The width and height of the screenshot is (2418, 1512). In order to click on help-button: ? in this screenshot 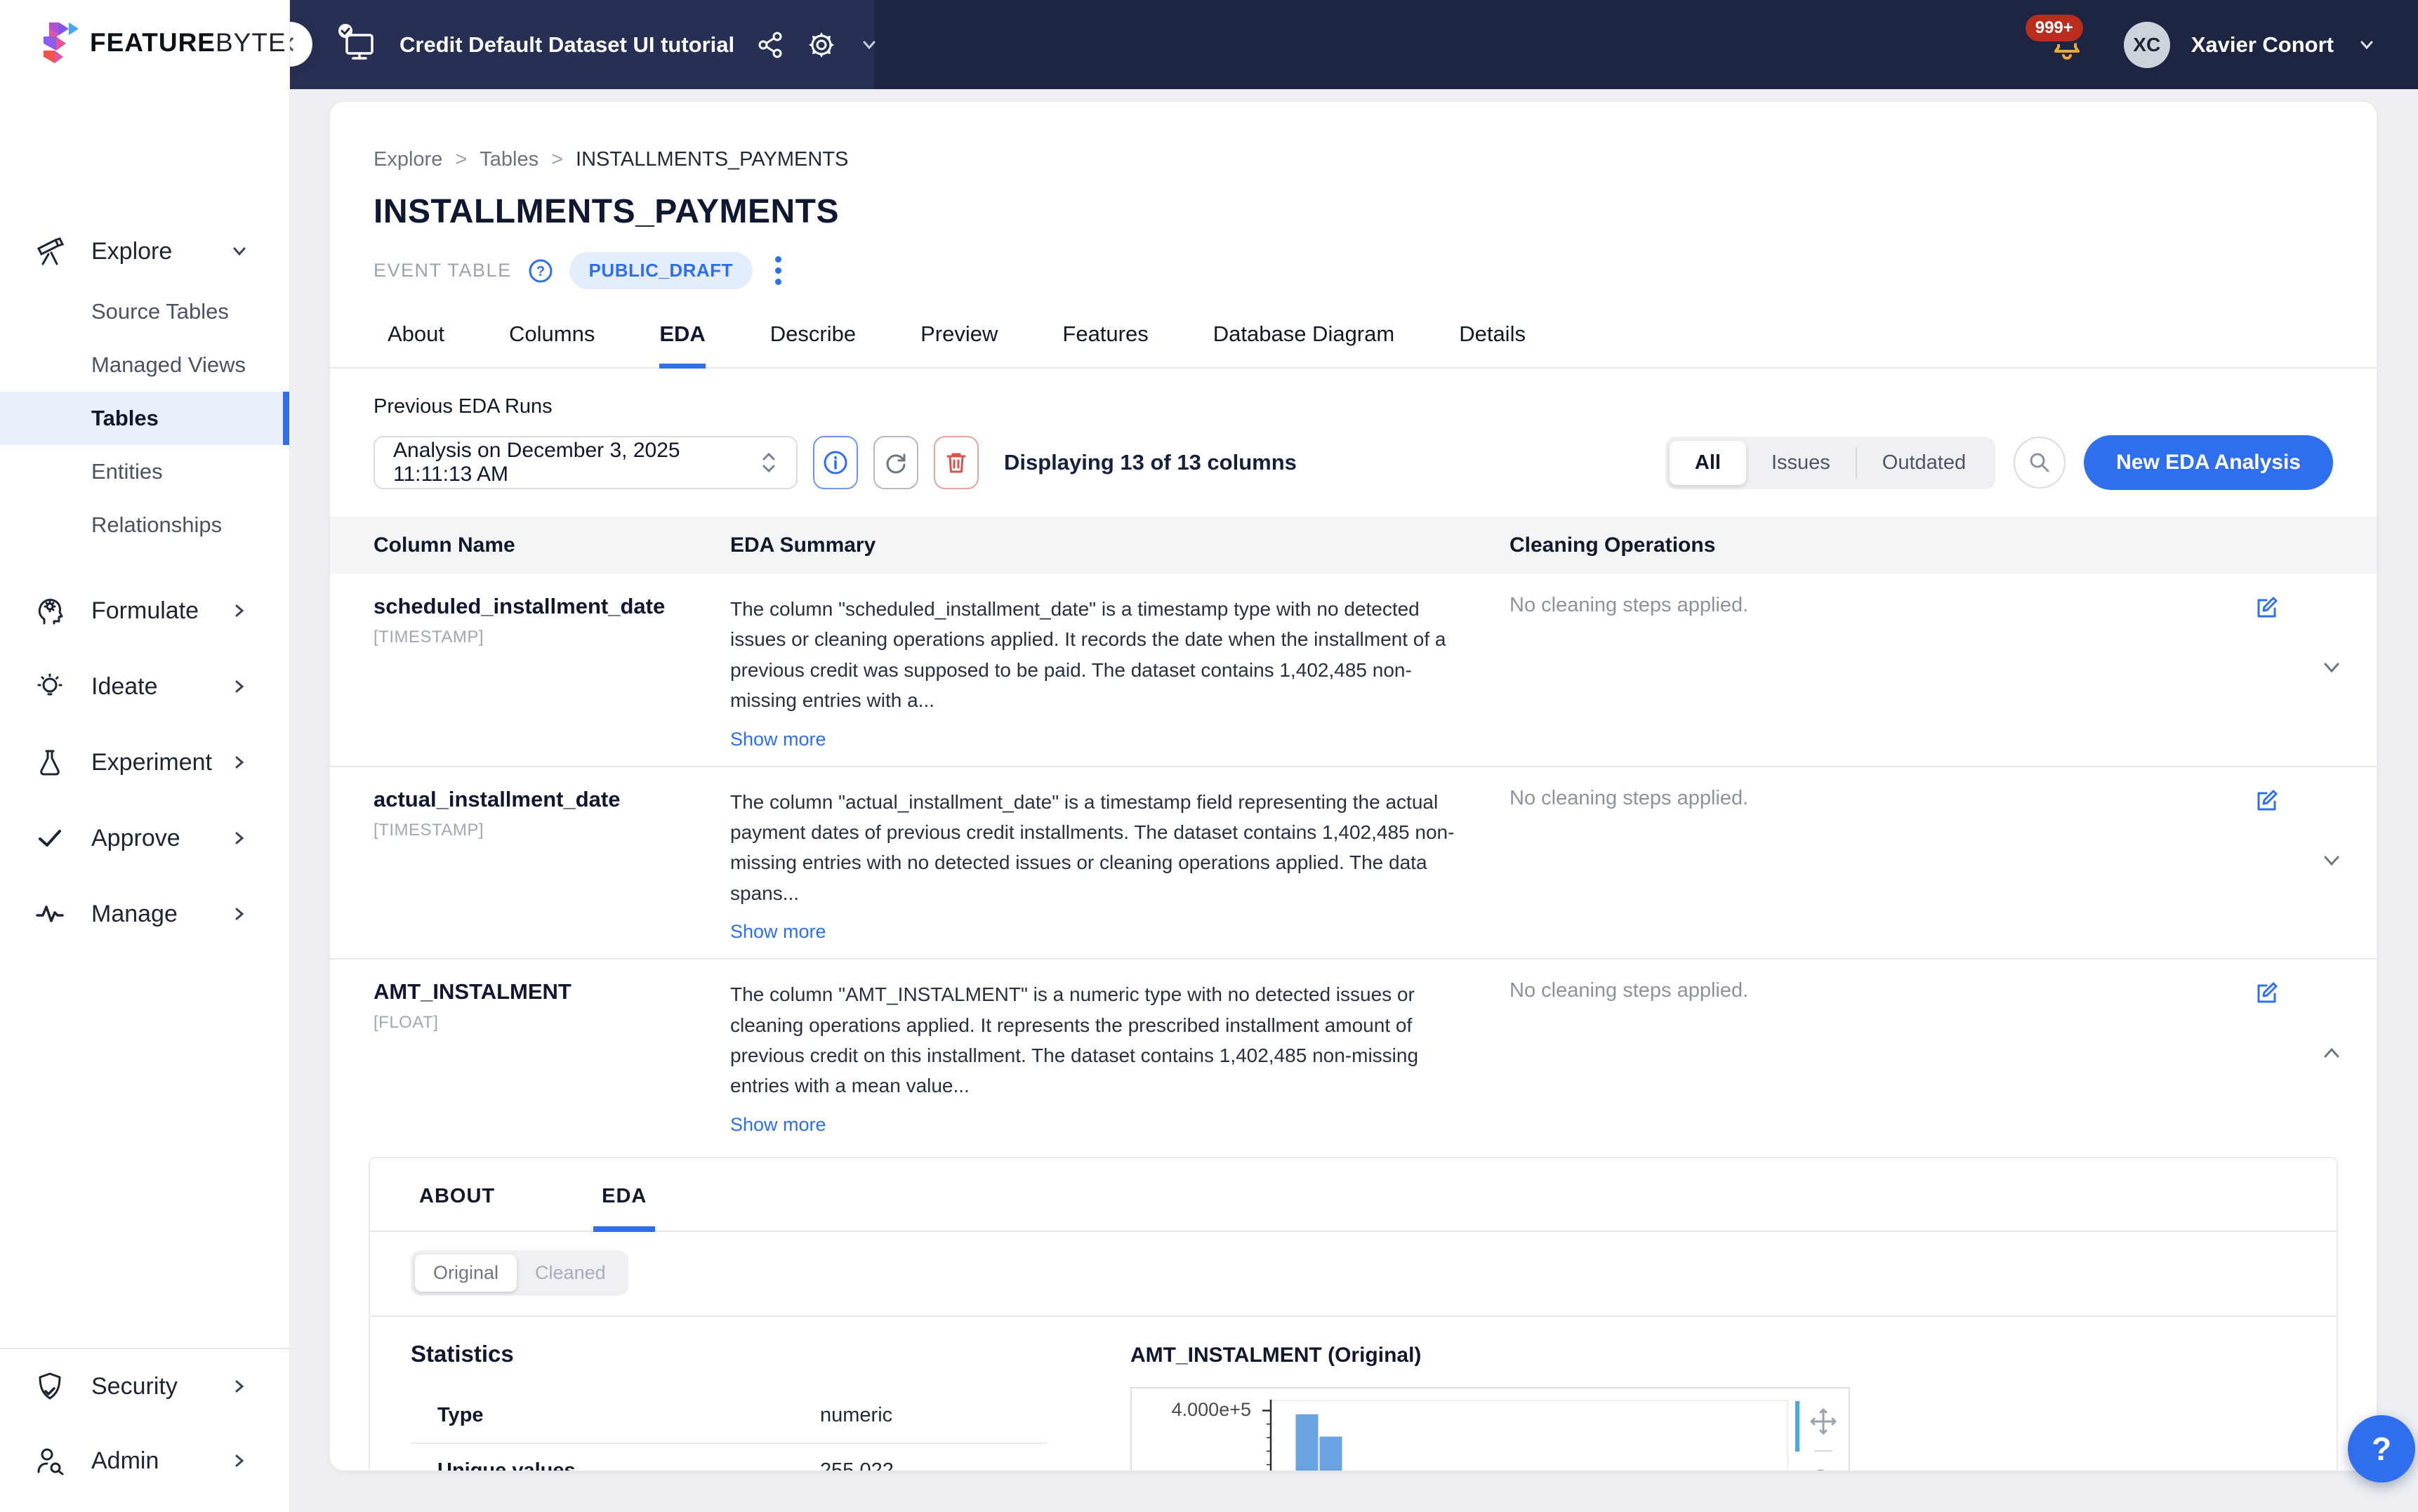, I will do `click(2381, 1449)`.